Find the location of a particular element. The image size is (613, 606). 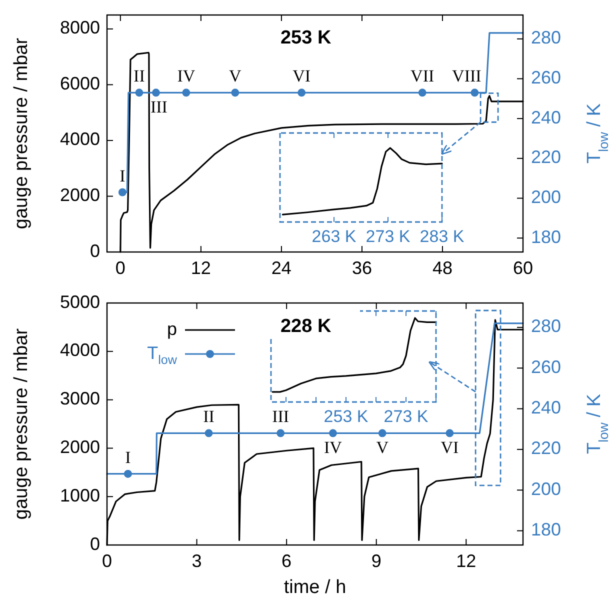

x-tick-label: 283 K is located at coordinates (442, 236).